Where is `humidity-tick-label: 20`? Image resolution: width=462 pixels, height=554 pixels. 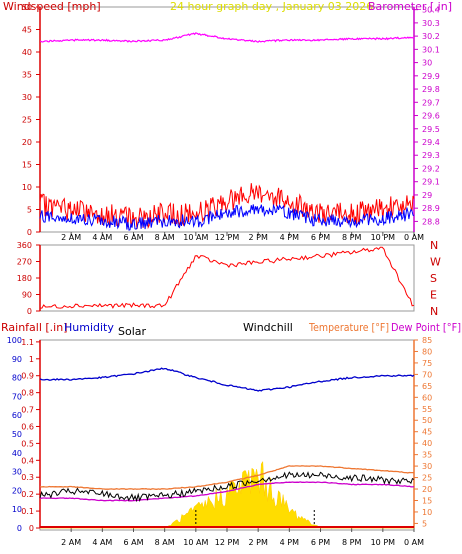
humidity-tick-label: 20 is located at coordinates (17, 490).